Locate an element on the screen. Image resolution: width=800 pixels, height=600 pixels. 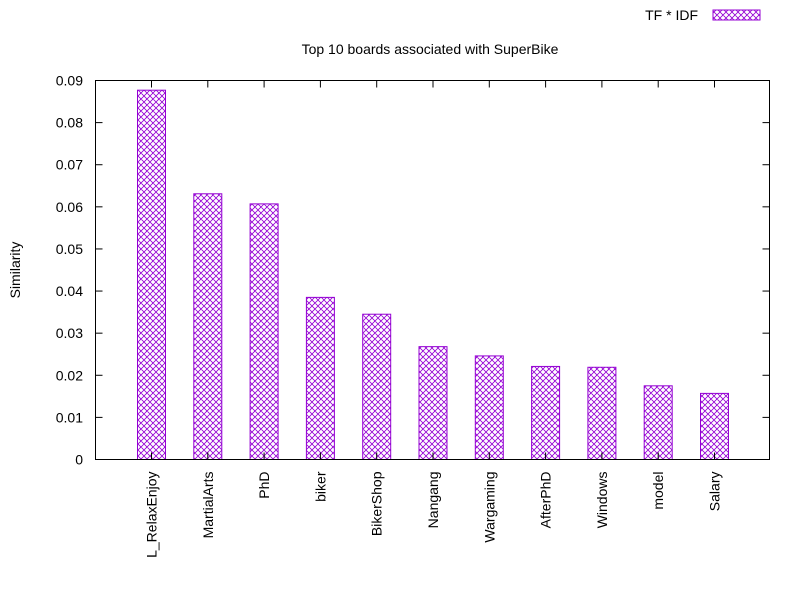
y-axis-label: Similarity is located at coordinates (15, 270).